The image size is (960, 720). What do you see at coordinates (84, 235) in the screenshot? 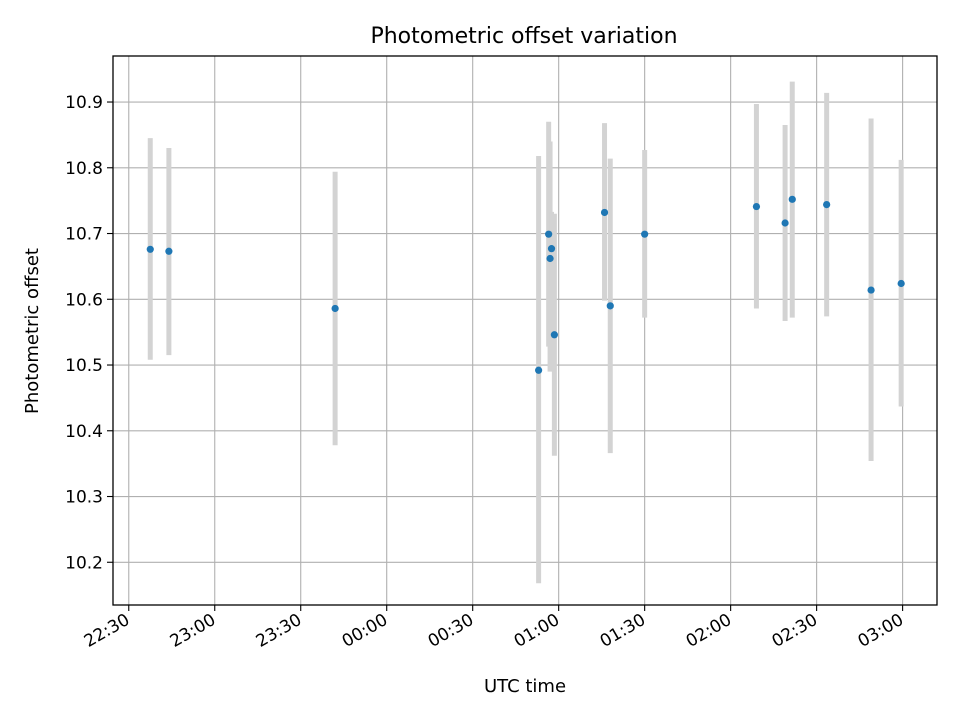
I see `y-tick-label: 10.7` at bounding box center [84, 235].